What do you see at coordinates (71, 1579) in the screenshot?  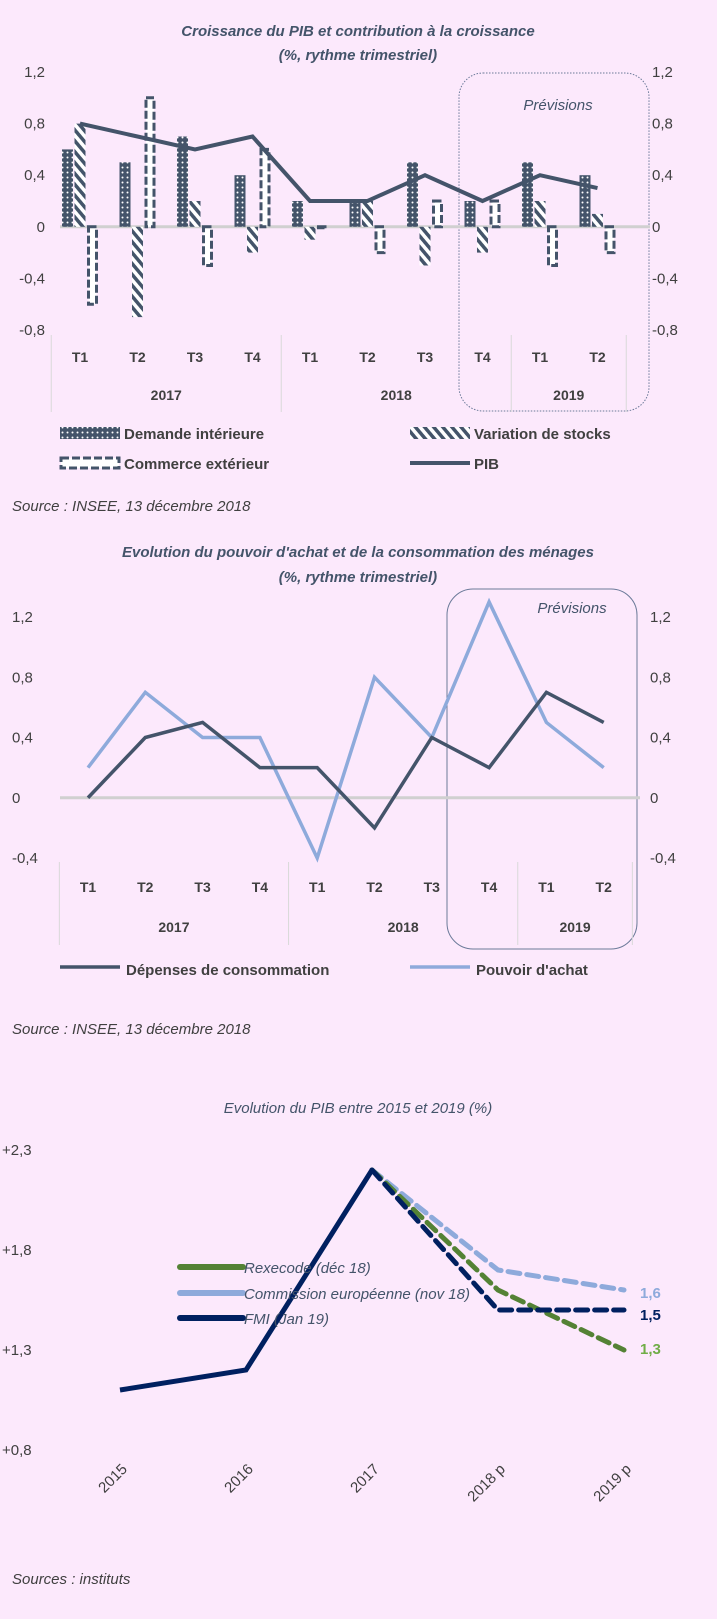 I see `source-note: Sources : instituts` at bounding box center [71, 1579].